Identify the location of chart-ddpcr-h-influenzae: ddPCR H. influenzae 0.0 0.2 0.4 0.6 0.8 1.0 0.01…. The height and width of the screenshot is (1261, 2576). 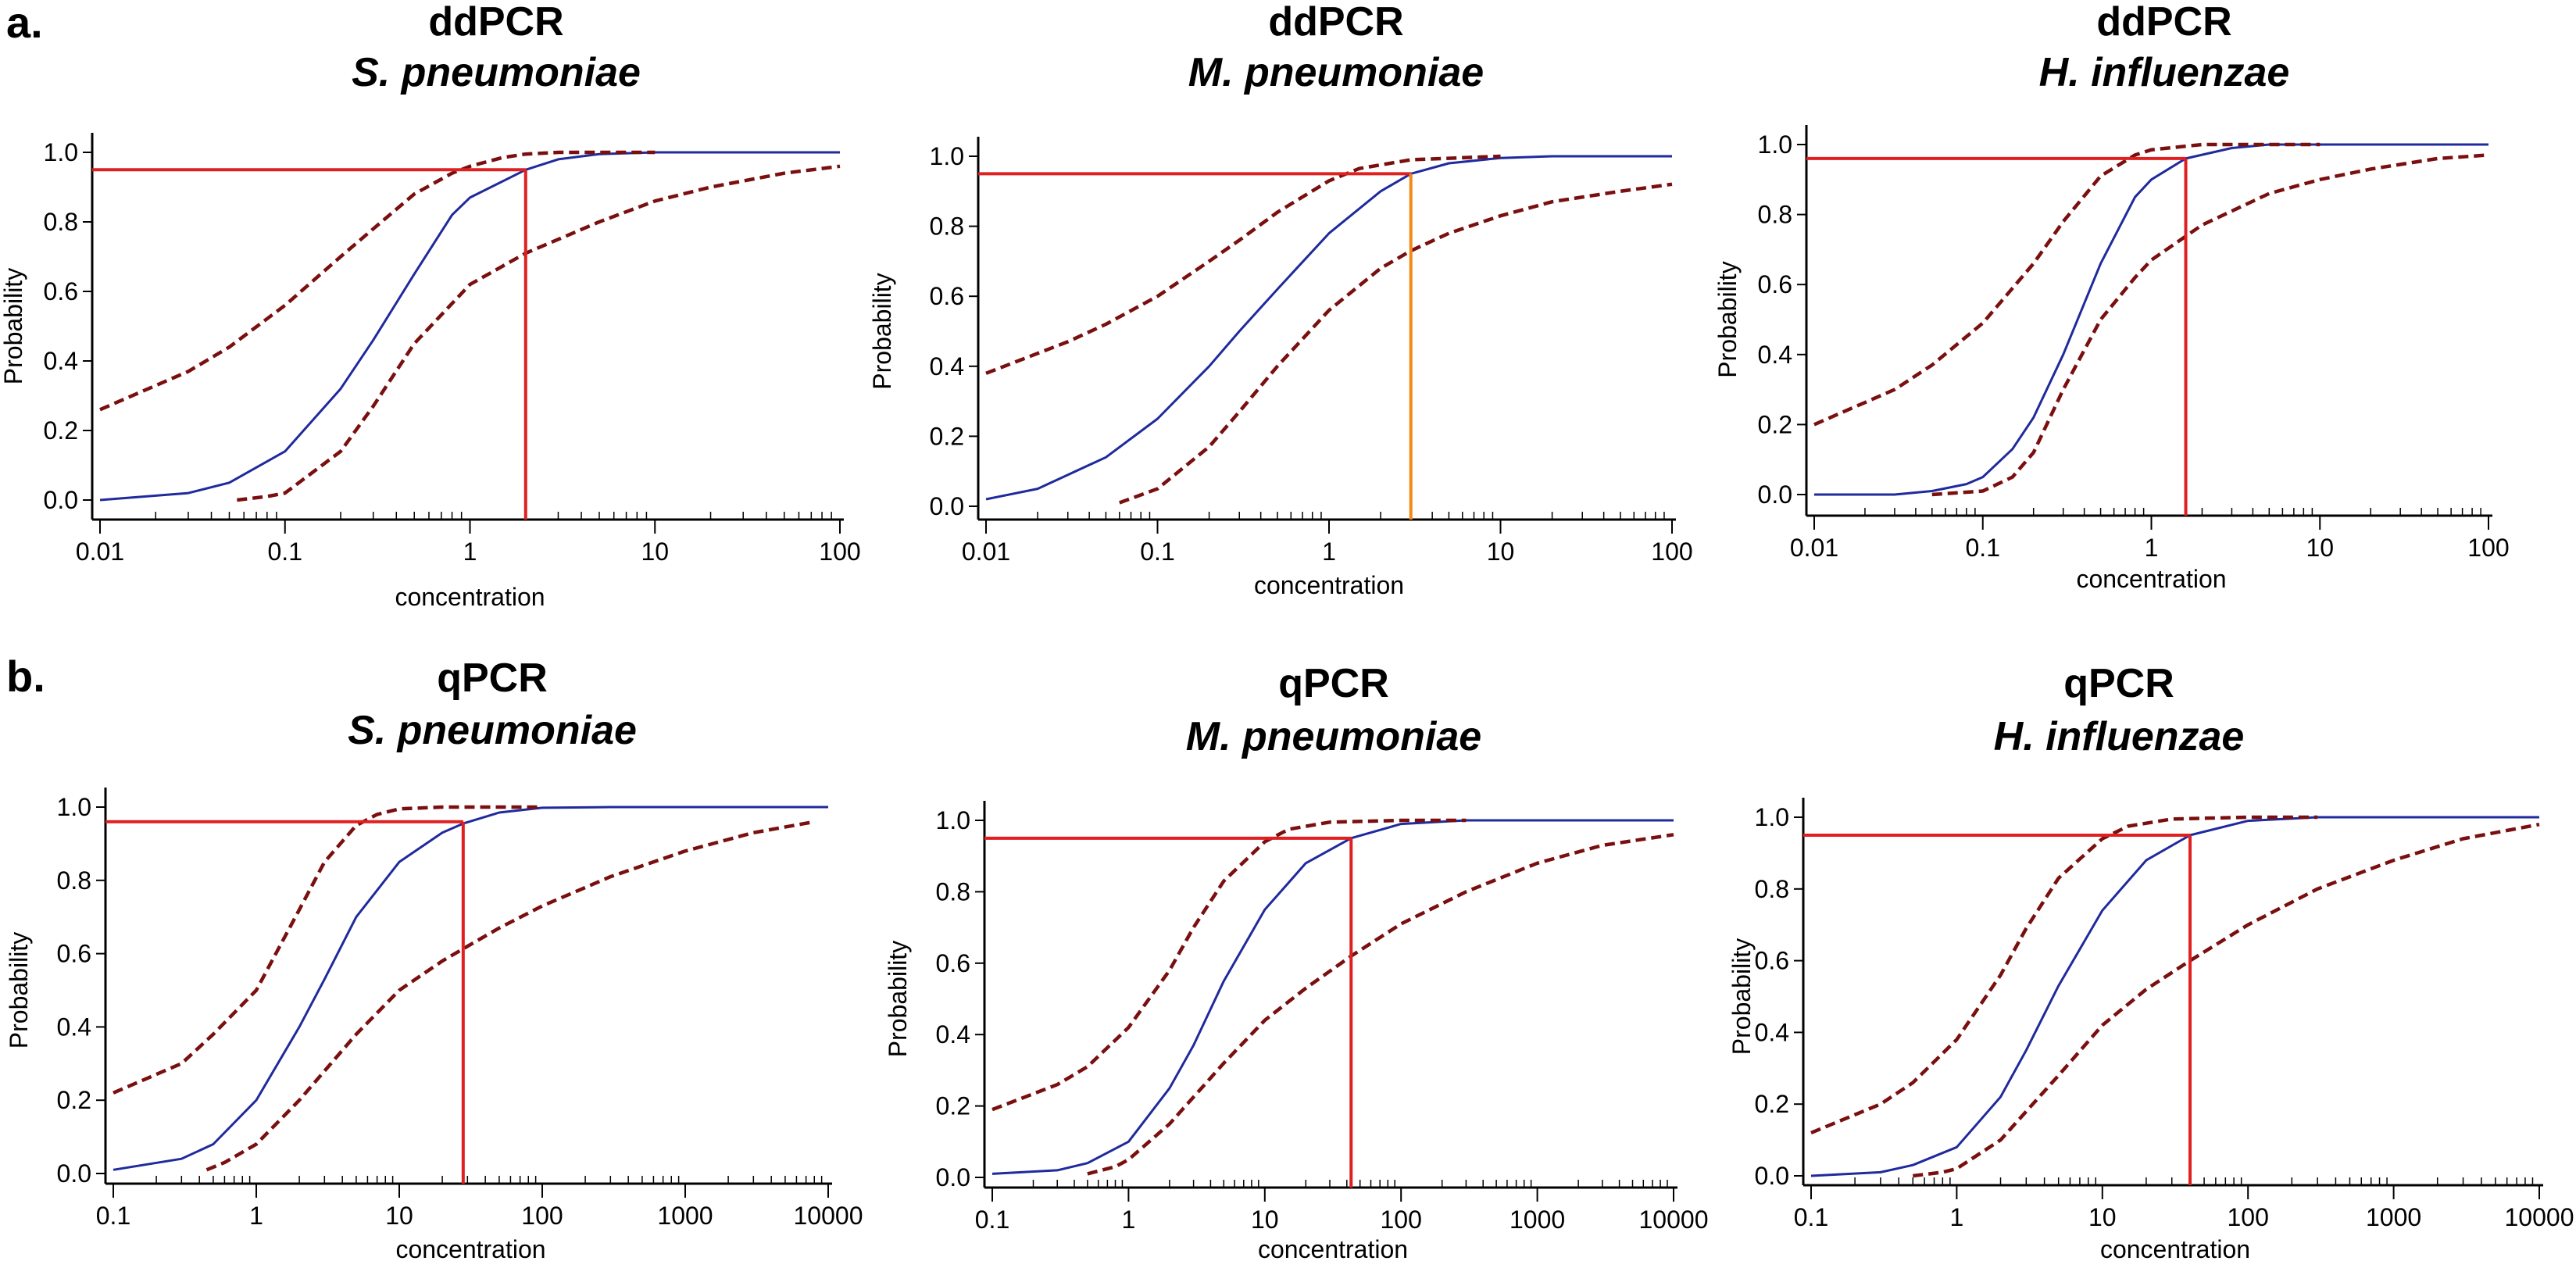
(2112, 296).